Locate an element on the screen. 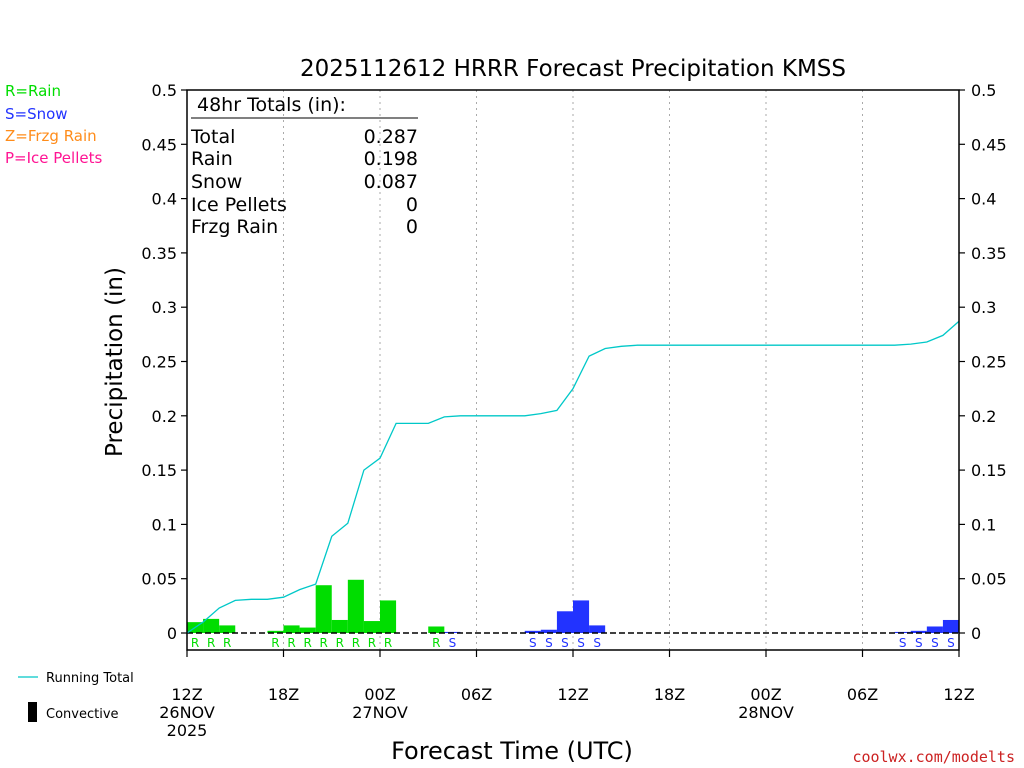 The height and width of the screenshot is (768, 1024). x-tick-label-6-0: 00Z is located at coordinates (765, 694).